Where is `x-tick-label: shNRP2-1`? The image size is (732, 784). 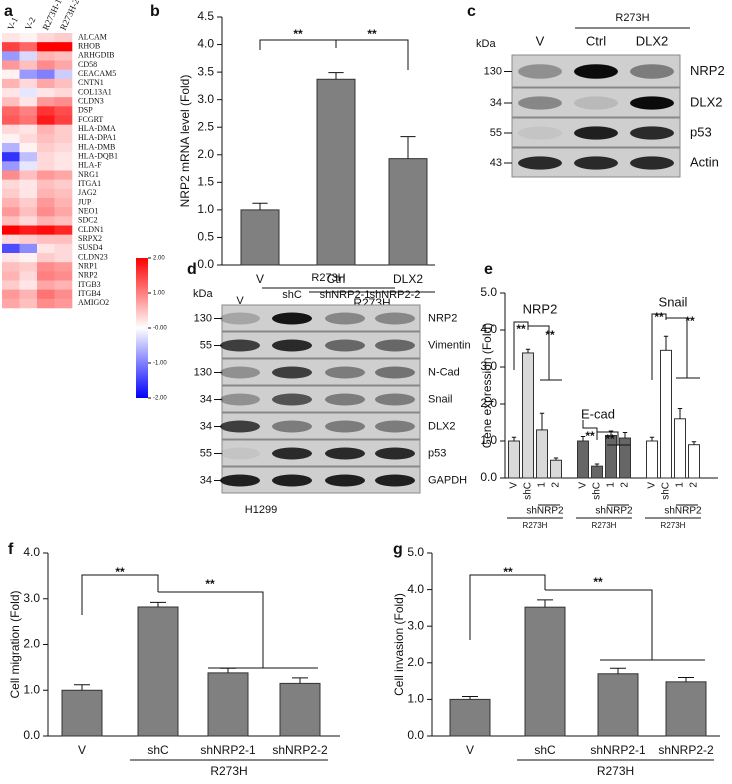
x-tick-label: shNRP2-1 is located at coordinates (618, 750).